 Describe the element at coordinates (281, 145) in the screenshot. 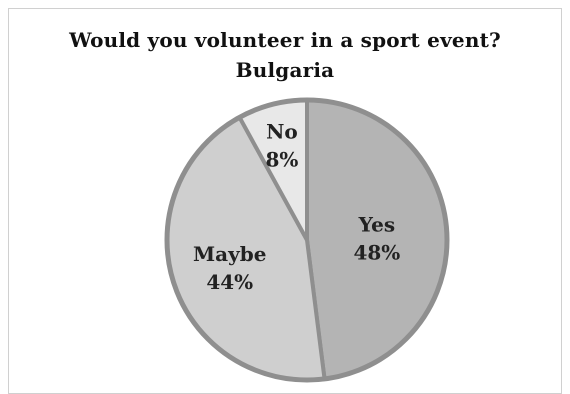

I see `slice-label-no: No 8%` at that location.